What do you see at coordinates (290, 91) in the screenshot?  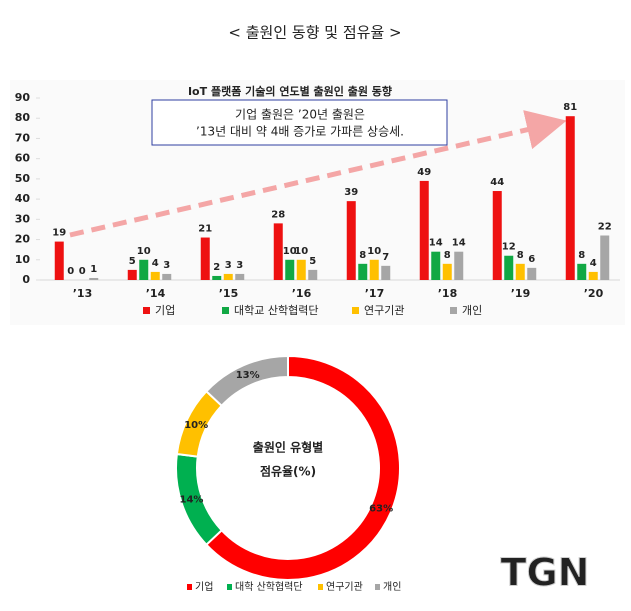 I see `chart-title: IoT 플랫폼 기술의 연도별 출원인 출원 동향` at bounding box center [290, 91].